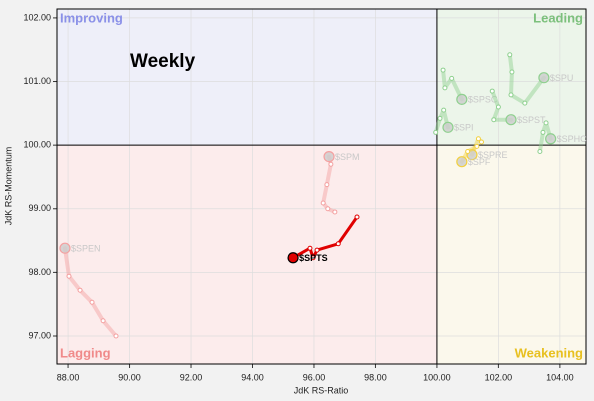 The height and width of the screenshot is (401, 594). Describe the element at coordinates (493, 155) in the screenshot. I see `series-label: $SPRE` at that location.